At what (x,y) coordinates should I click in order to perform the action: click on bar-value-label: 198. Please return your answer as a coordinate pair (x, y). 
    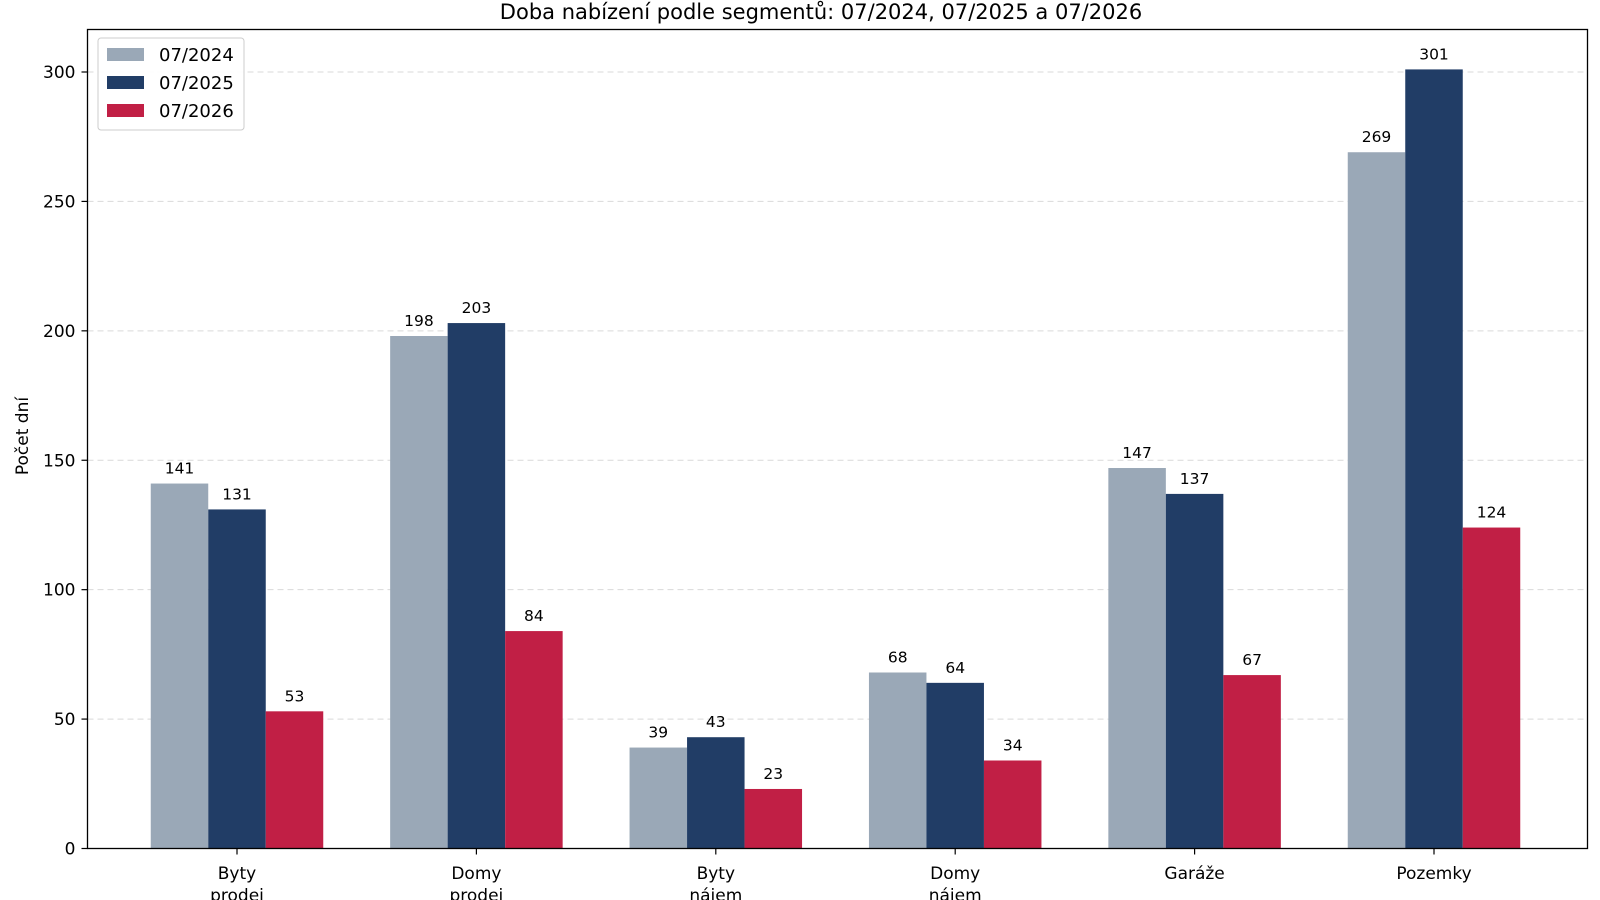
    Looking at the image, I should click on (419, 321).